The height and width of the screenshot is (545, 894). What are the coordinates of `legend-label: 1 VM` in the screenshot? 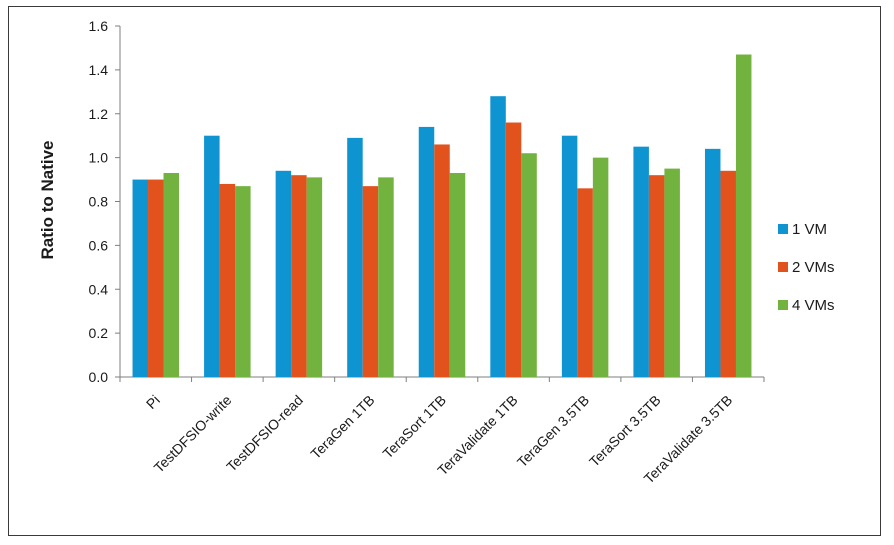 It's located at (809, 229).